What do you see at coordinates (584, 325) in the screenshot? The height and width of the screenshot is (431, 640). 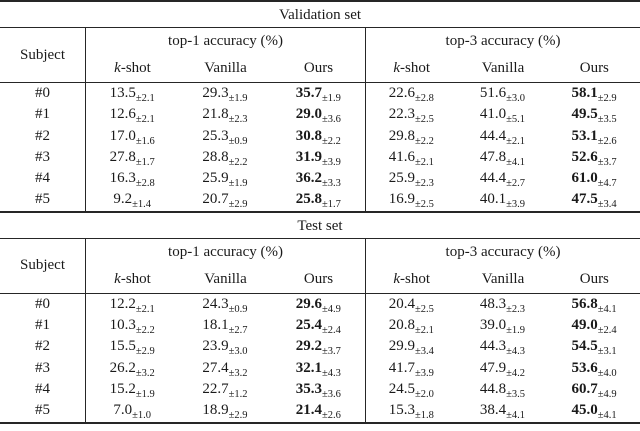 I see `metric-mean: 49.0` at bounding box center [584, 325].